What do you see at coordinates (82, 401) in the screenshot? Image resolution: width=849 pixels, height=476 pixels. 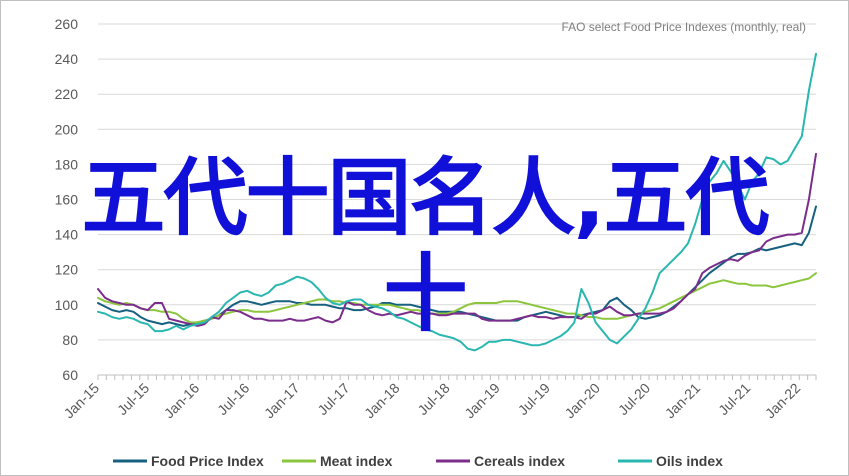 I see `x-tick-label: Jan-15` at bounding box center [82, 401].